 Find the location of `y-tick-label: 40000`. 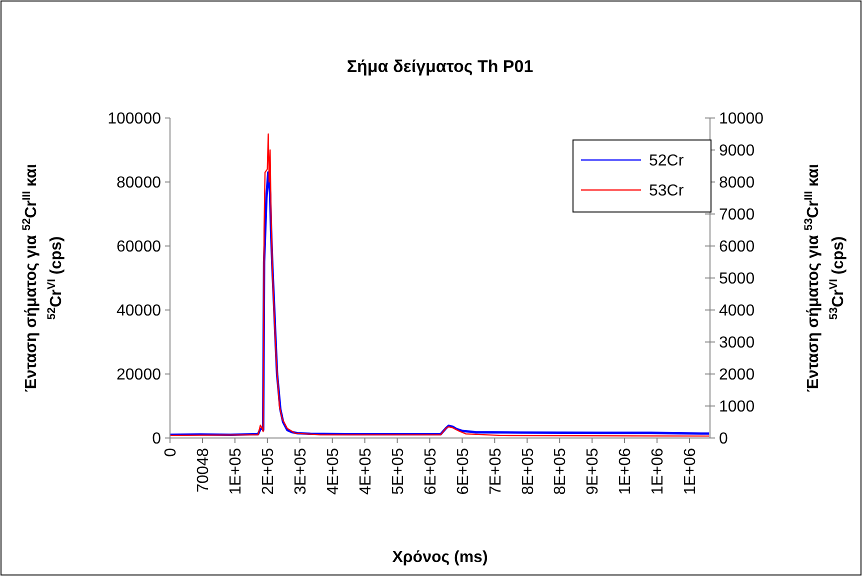

y-tick-label: 40000 is located at coordinates (139, 311).